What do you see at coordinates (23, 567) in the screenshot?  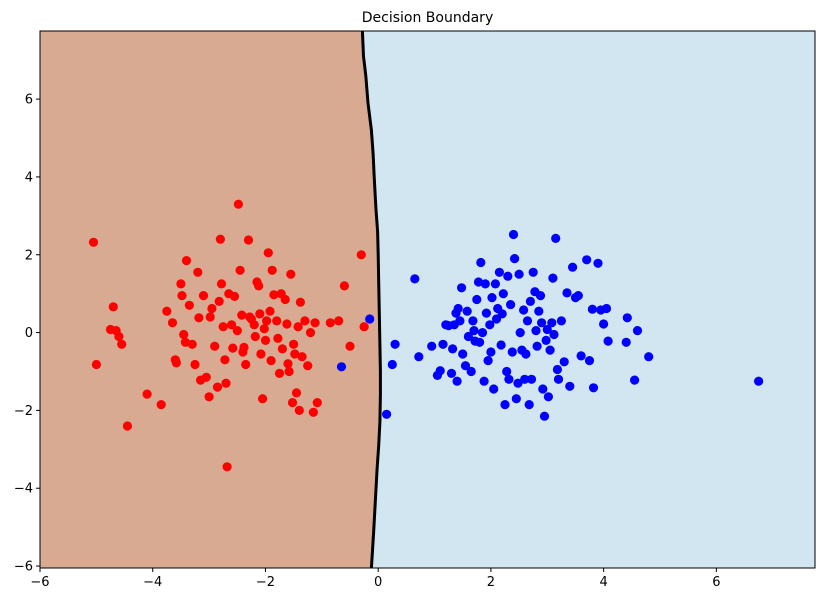 I see `y-tick-label: −6` at bounding box center [23, 567].